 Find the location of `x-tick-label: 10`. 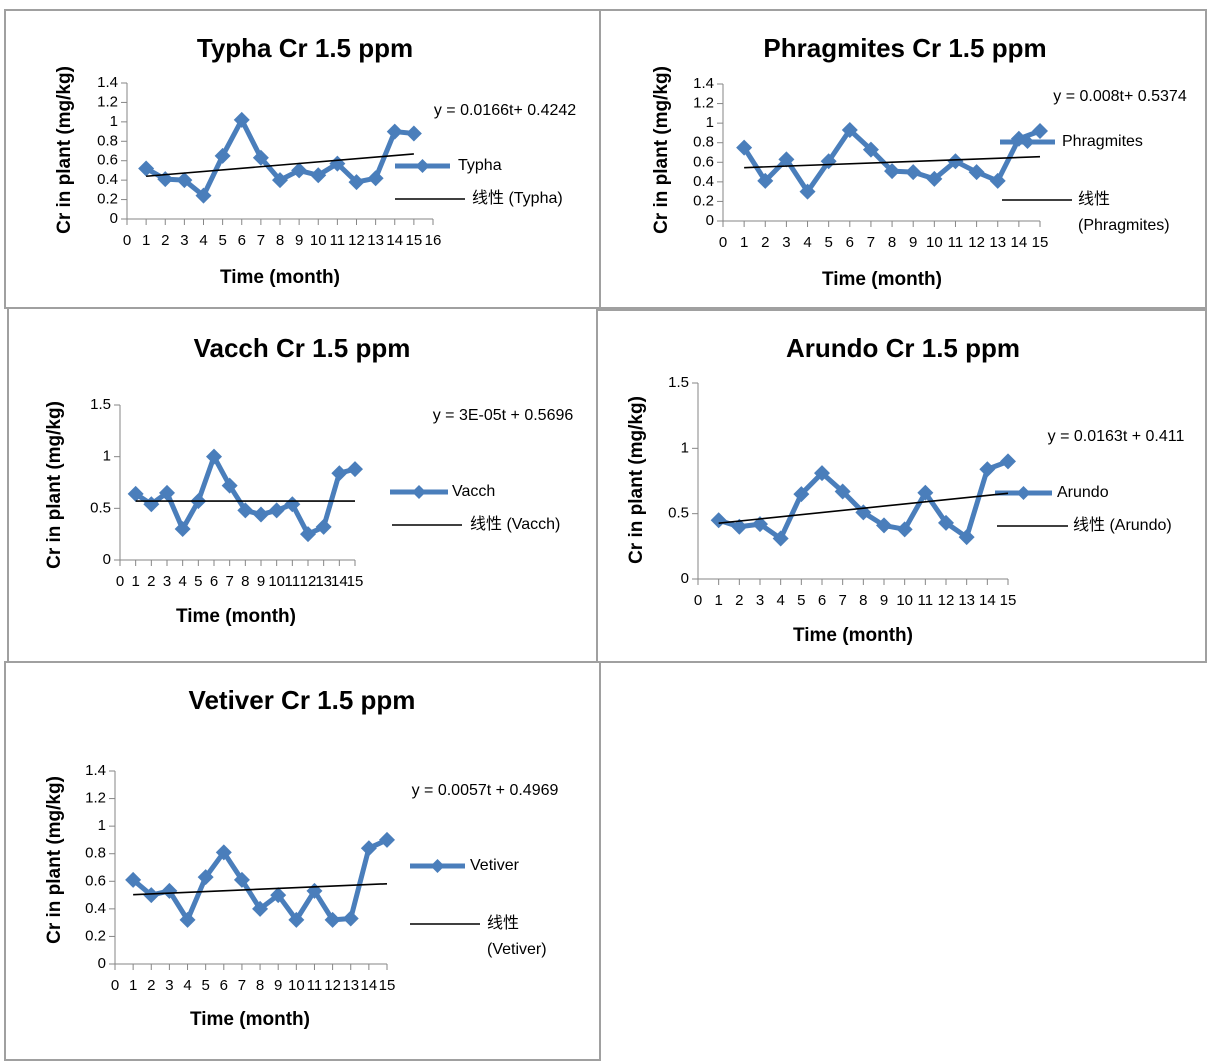

x-tick-label: 10 is located at coordinates (296, 985).